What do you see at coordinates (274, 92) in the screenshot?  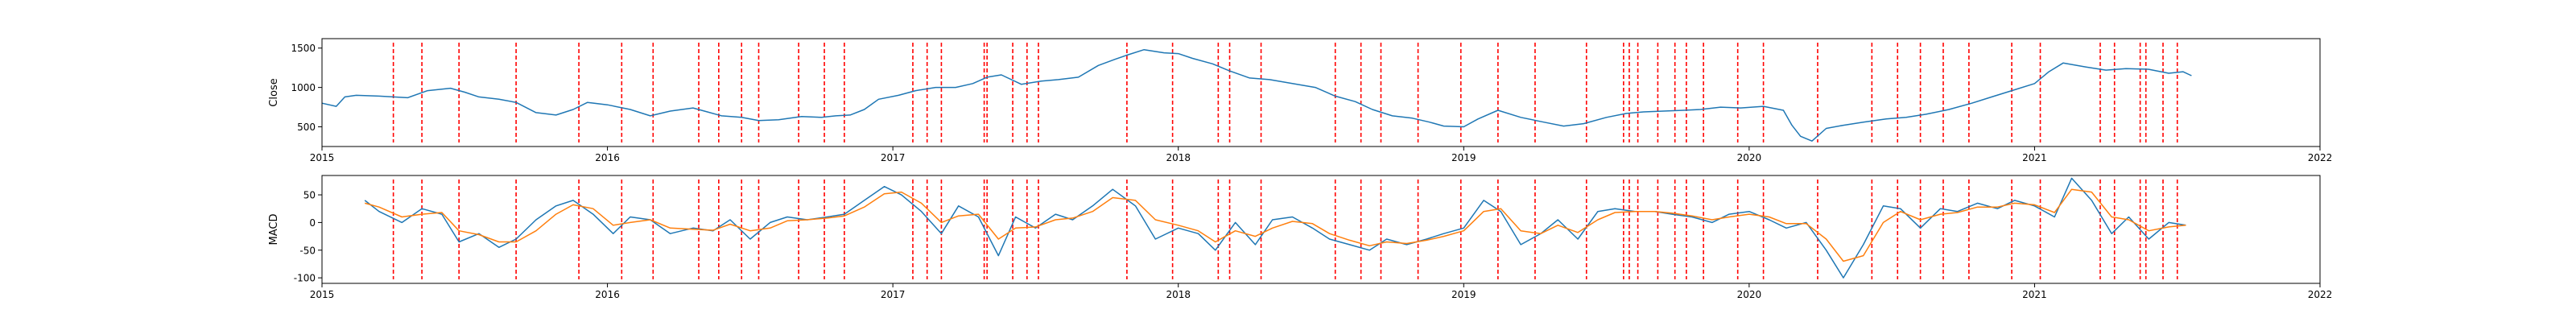 I see `close-y-axis-label: Close` at bounding box center [274, 92].